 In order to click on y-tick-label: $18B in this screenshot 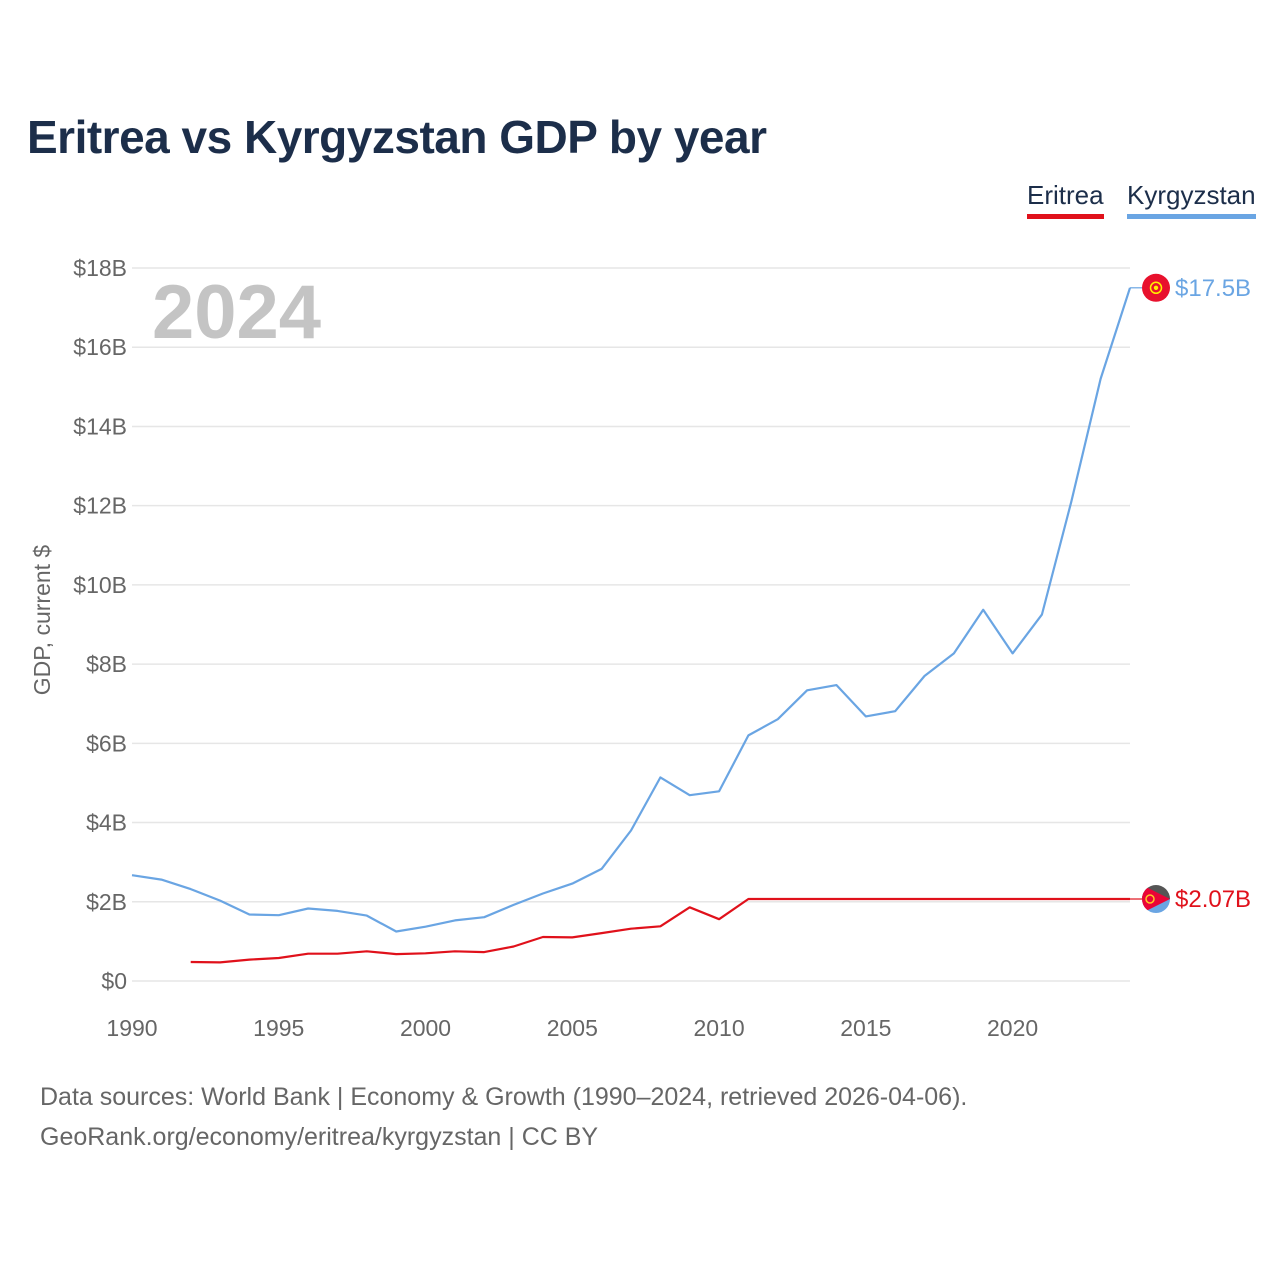, I will do `click(100, 268)`.